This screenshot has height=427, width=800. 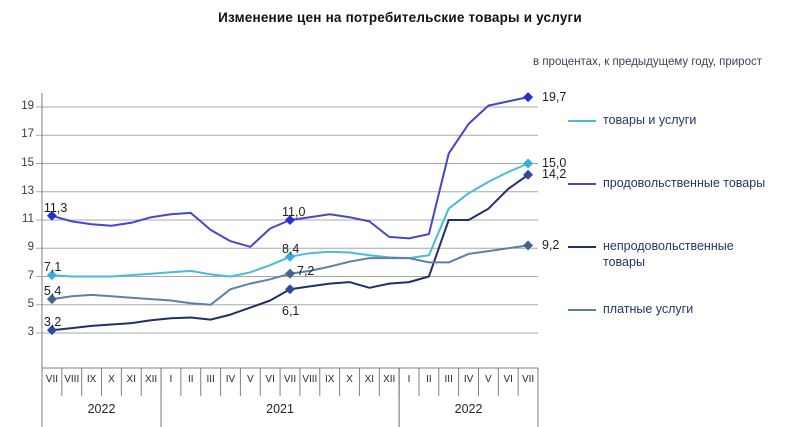 I want to click on data-point-label: 11,0, so click(x=294, y=212).